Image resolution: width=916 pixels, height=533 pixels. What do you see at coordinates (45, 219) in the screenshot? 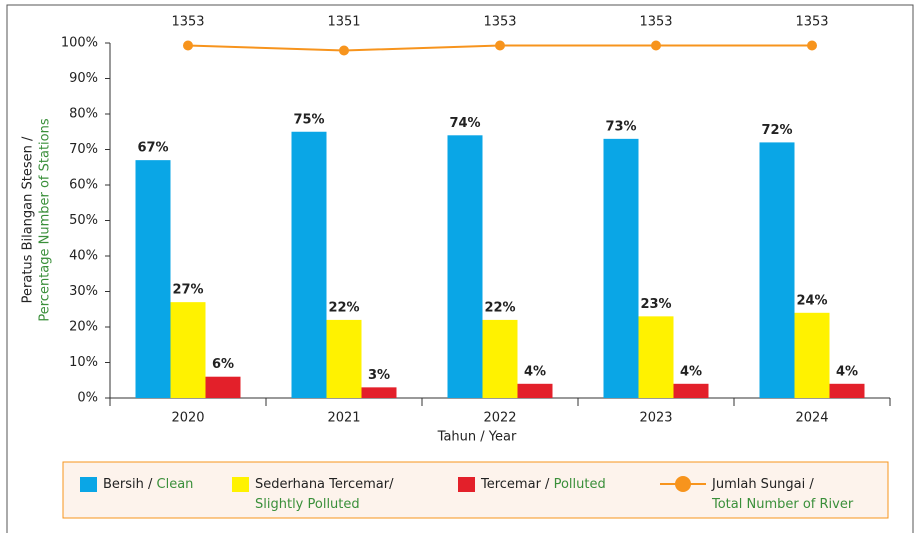
I see `y-axis-title: Percentage Number of Stations` at bounding box center [45, 219].